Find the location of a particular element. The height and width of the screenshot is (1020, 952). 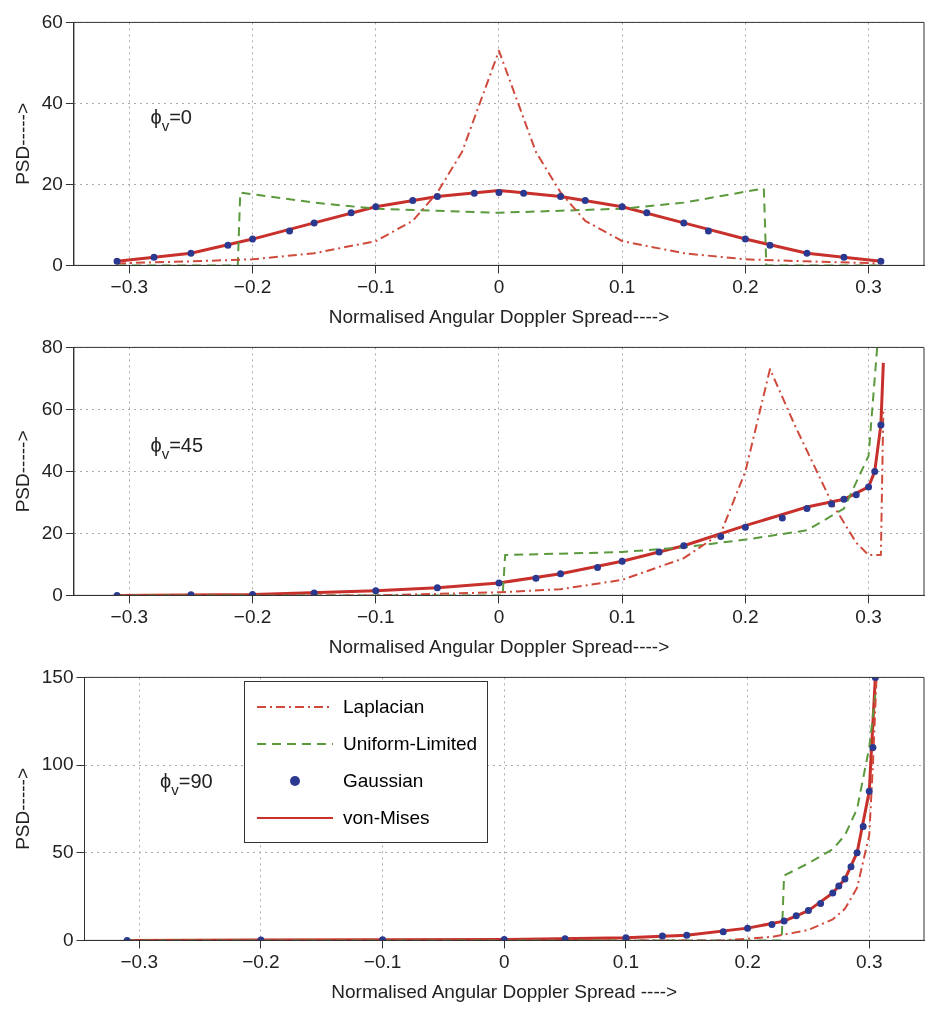

y-tick-label: 80 is located at coordinates (52, 346).